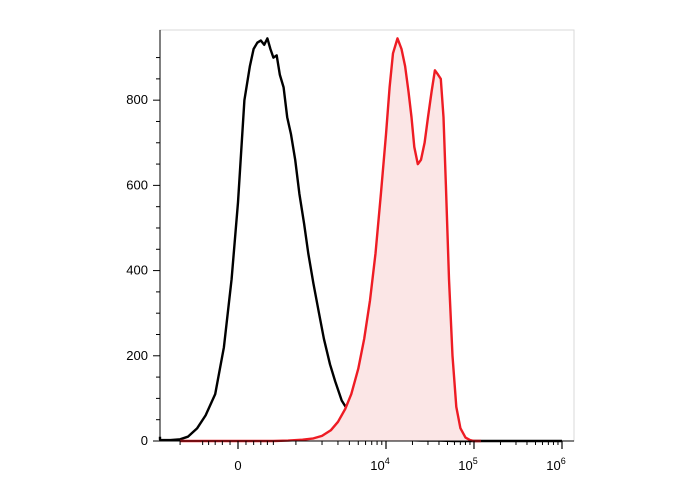 This screenshot has width=688, height=490. I want to click on x-tick-label: 0, so click(237, 465).